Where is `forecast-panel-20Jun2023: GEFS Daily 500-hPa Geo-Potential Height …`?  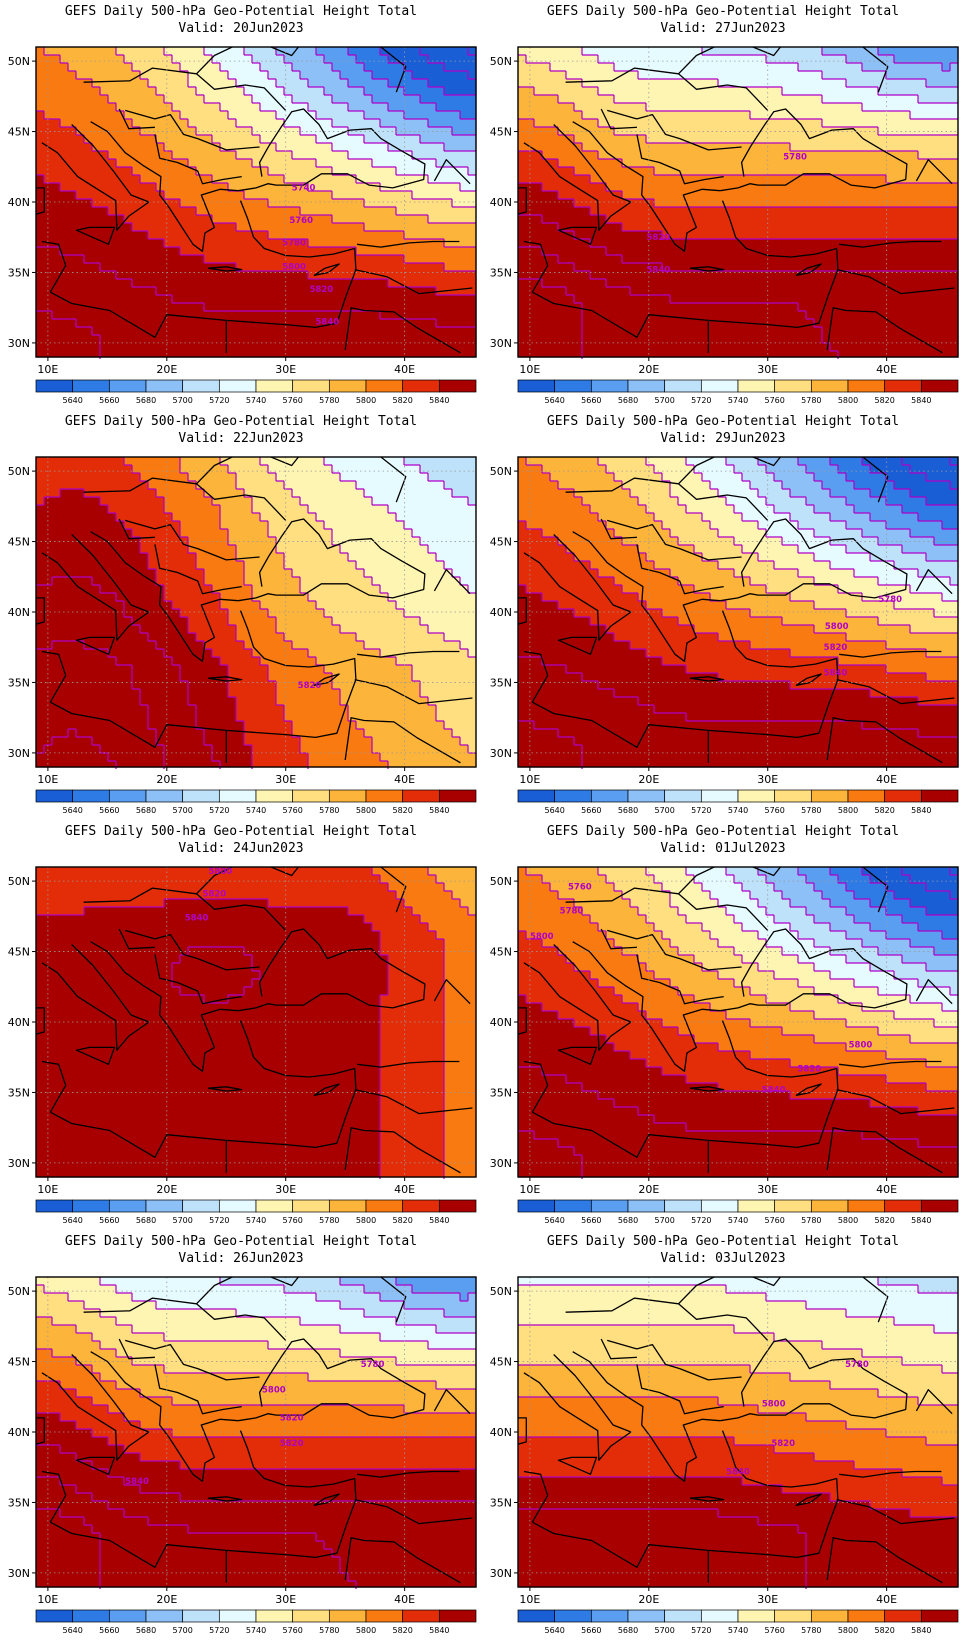 forecast-panel-20Jun2023: GEFS Daily 500-hPa Geo-Potential Height … is located at coordinates (241, 205).